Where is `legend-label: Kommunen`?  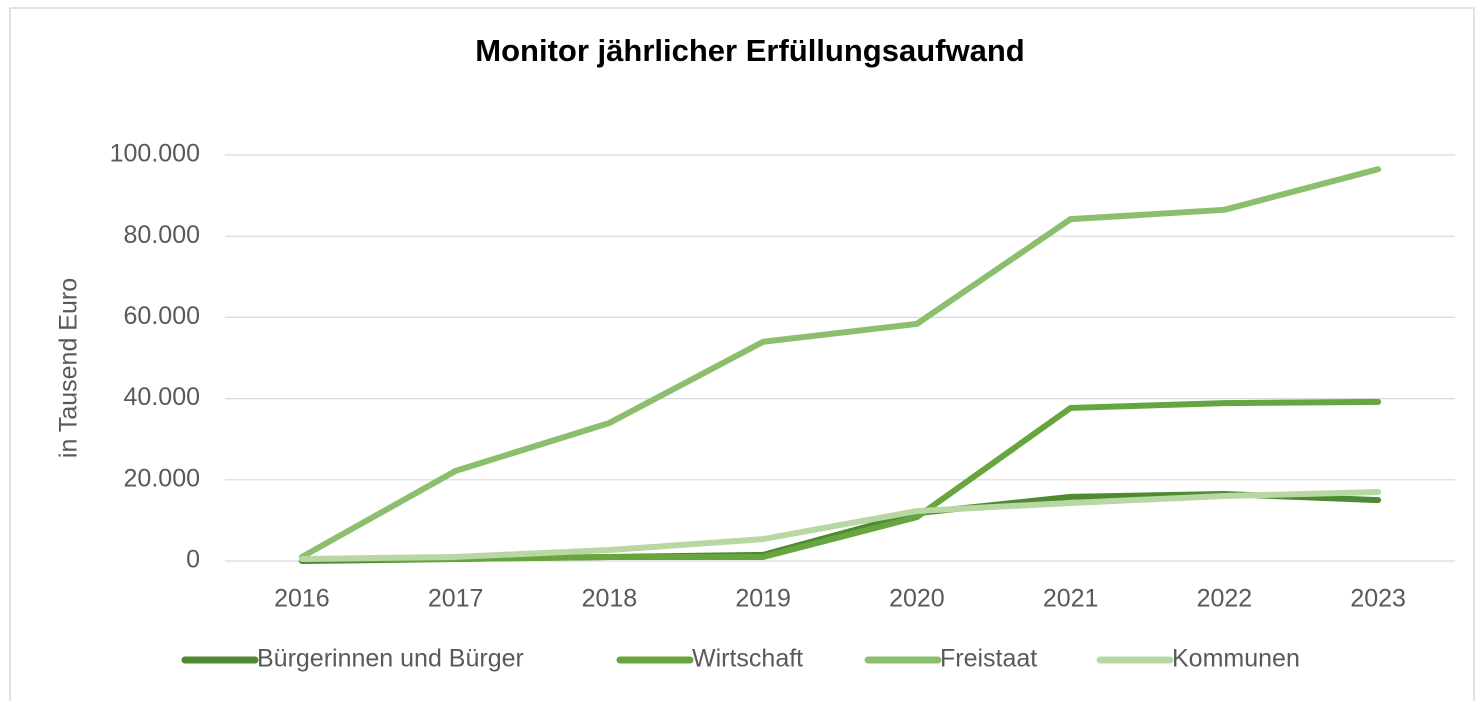 legend-label: Kommunen is located at coordinates (1236, 659).